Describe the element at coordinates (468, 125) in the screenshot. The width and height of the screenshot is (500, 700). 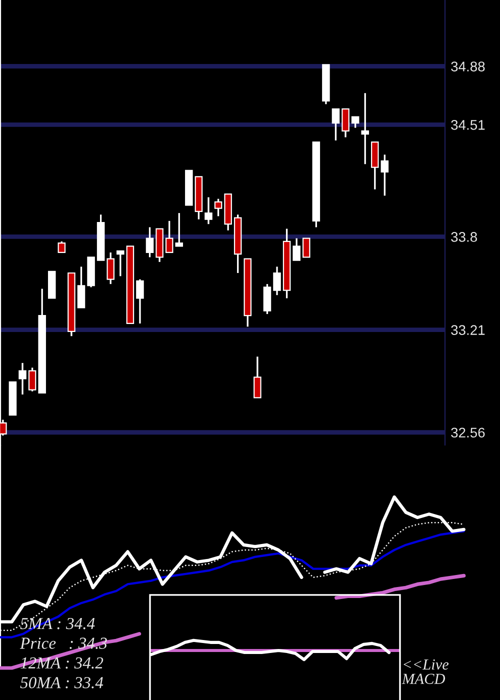
I see `y-tick-label: 34.51` at that location.